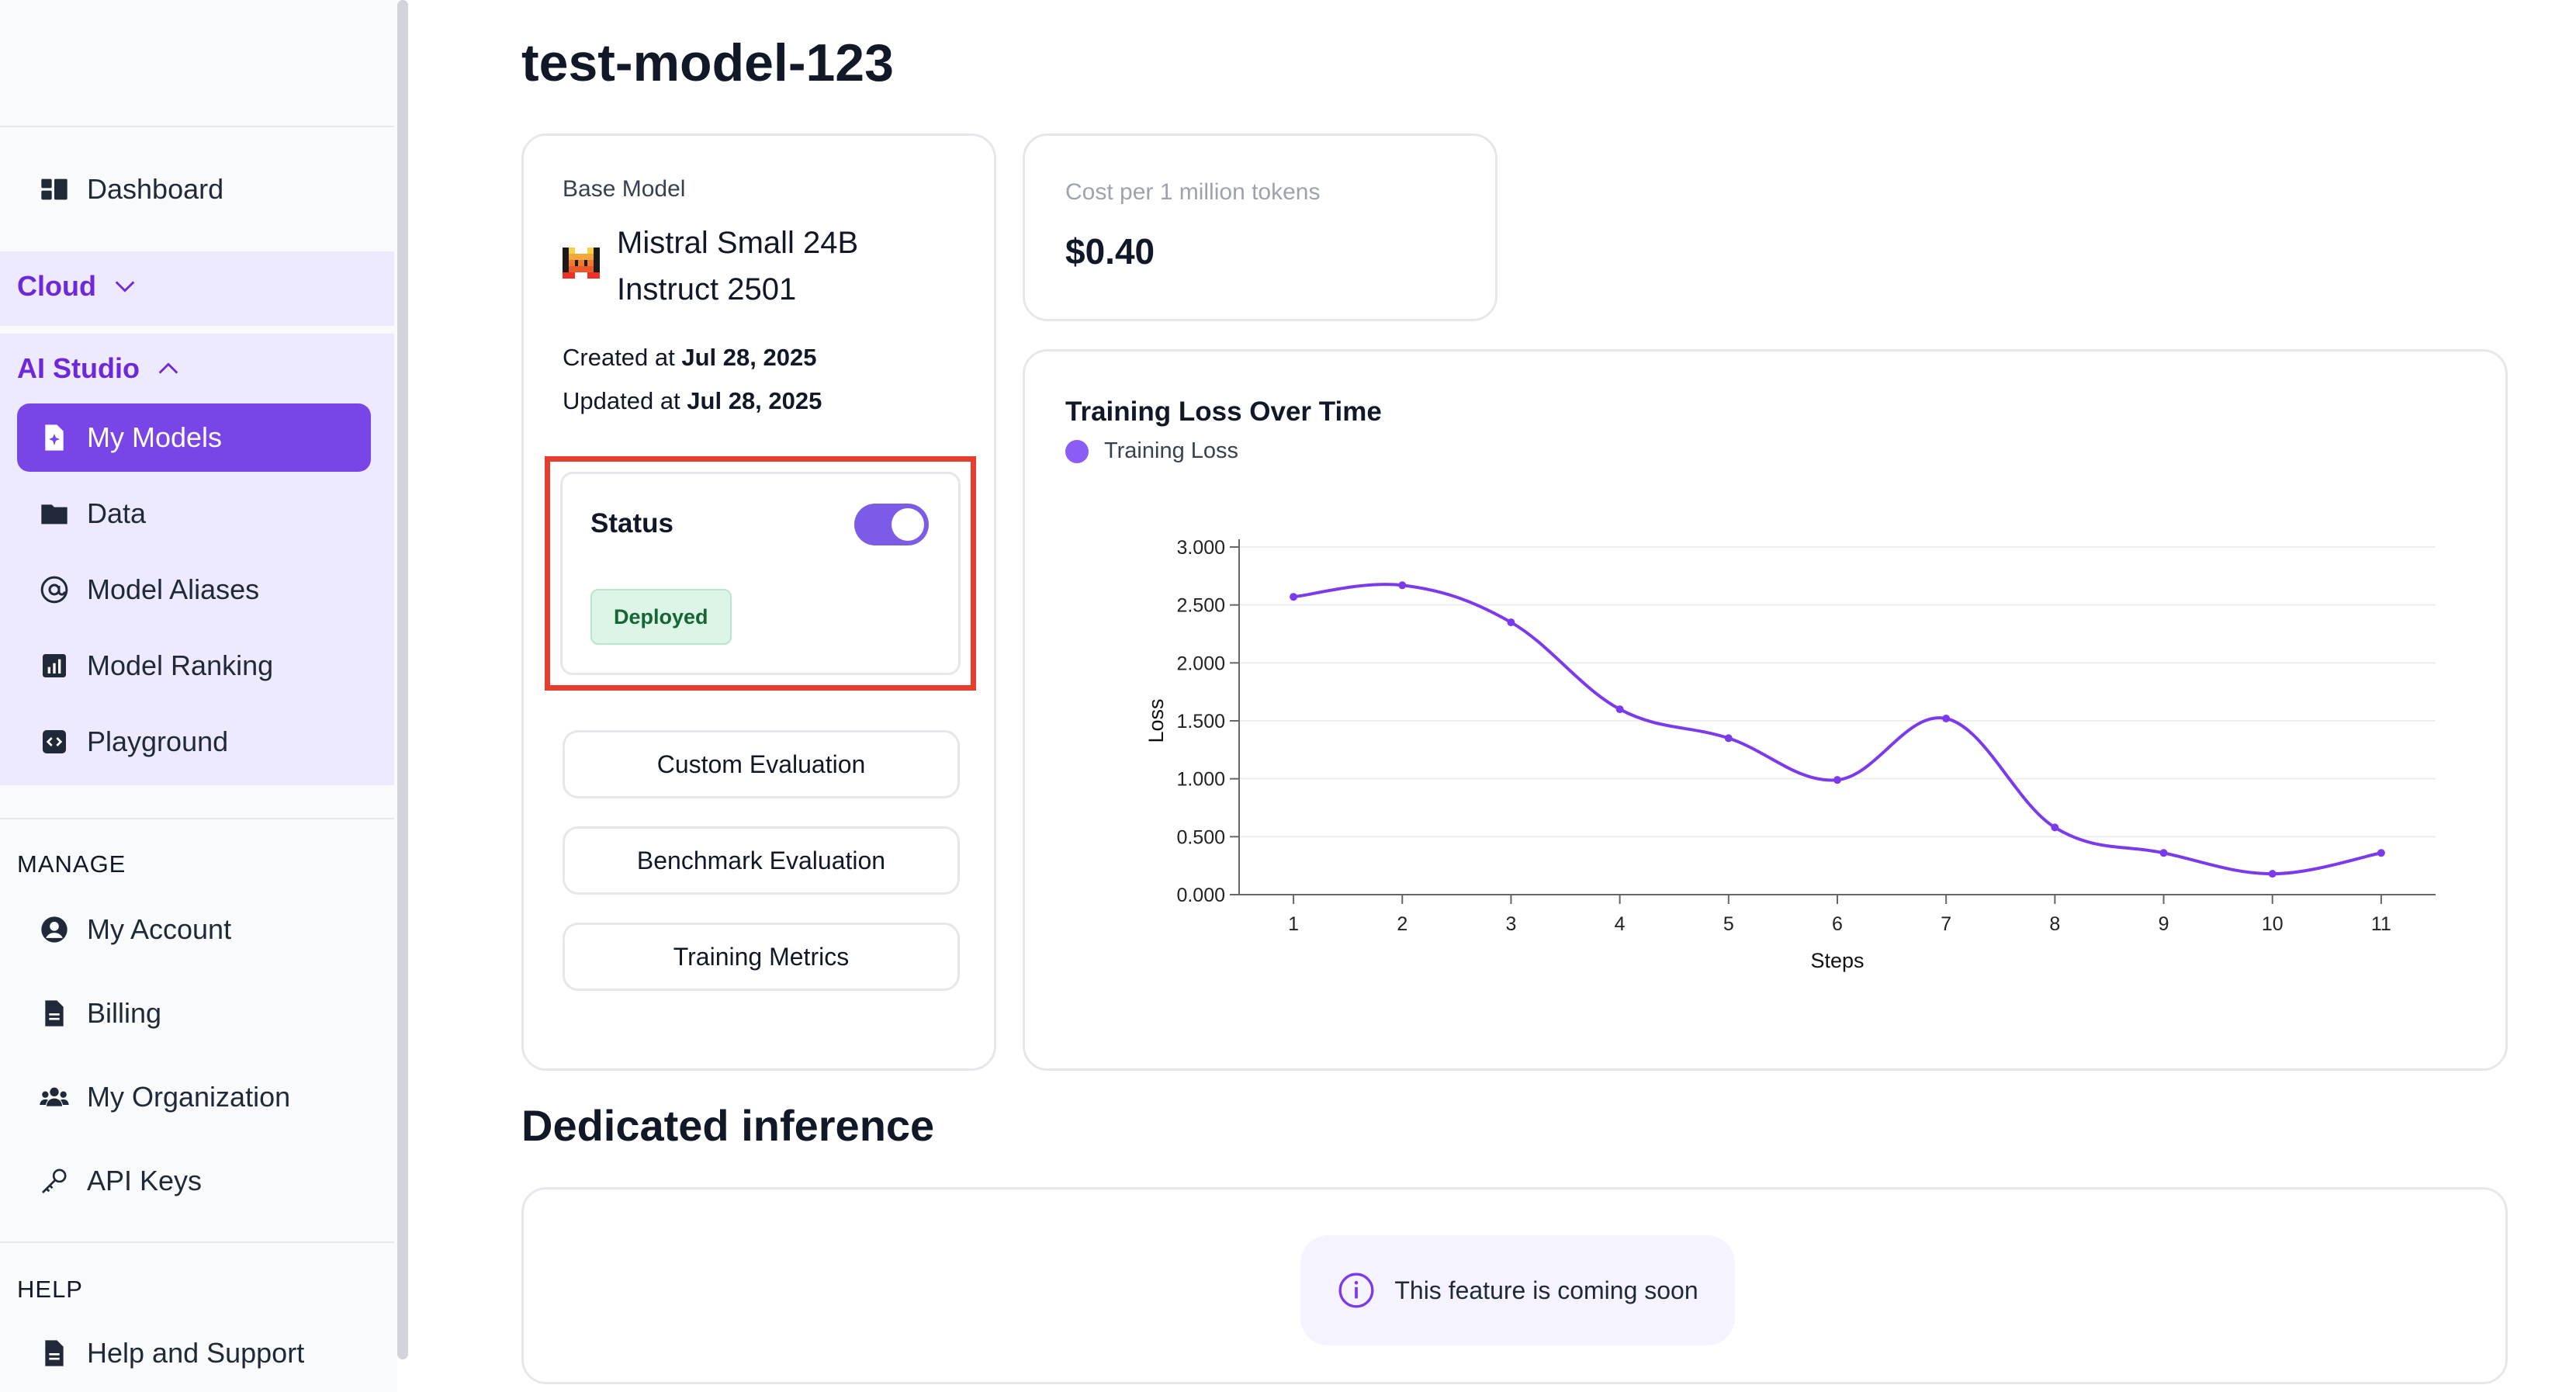 Image resolution: width=2576 pixels, height=1392 pixels. Describe the element at coordinates (194, 1353) in the screenshot. I see `sidebar-item-help-and-support: Help and Support` at that location.